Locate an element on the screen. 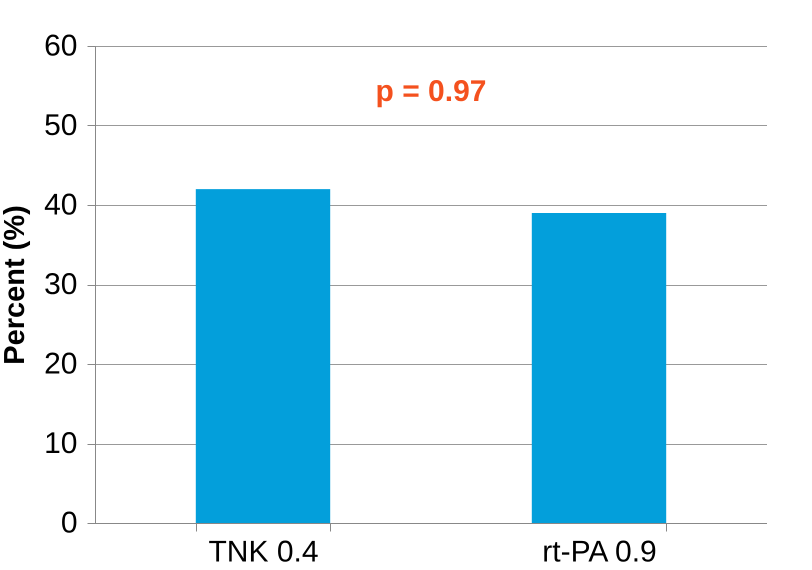  y-tick-label: 50 is located at coordinates (61, 125).